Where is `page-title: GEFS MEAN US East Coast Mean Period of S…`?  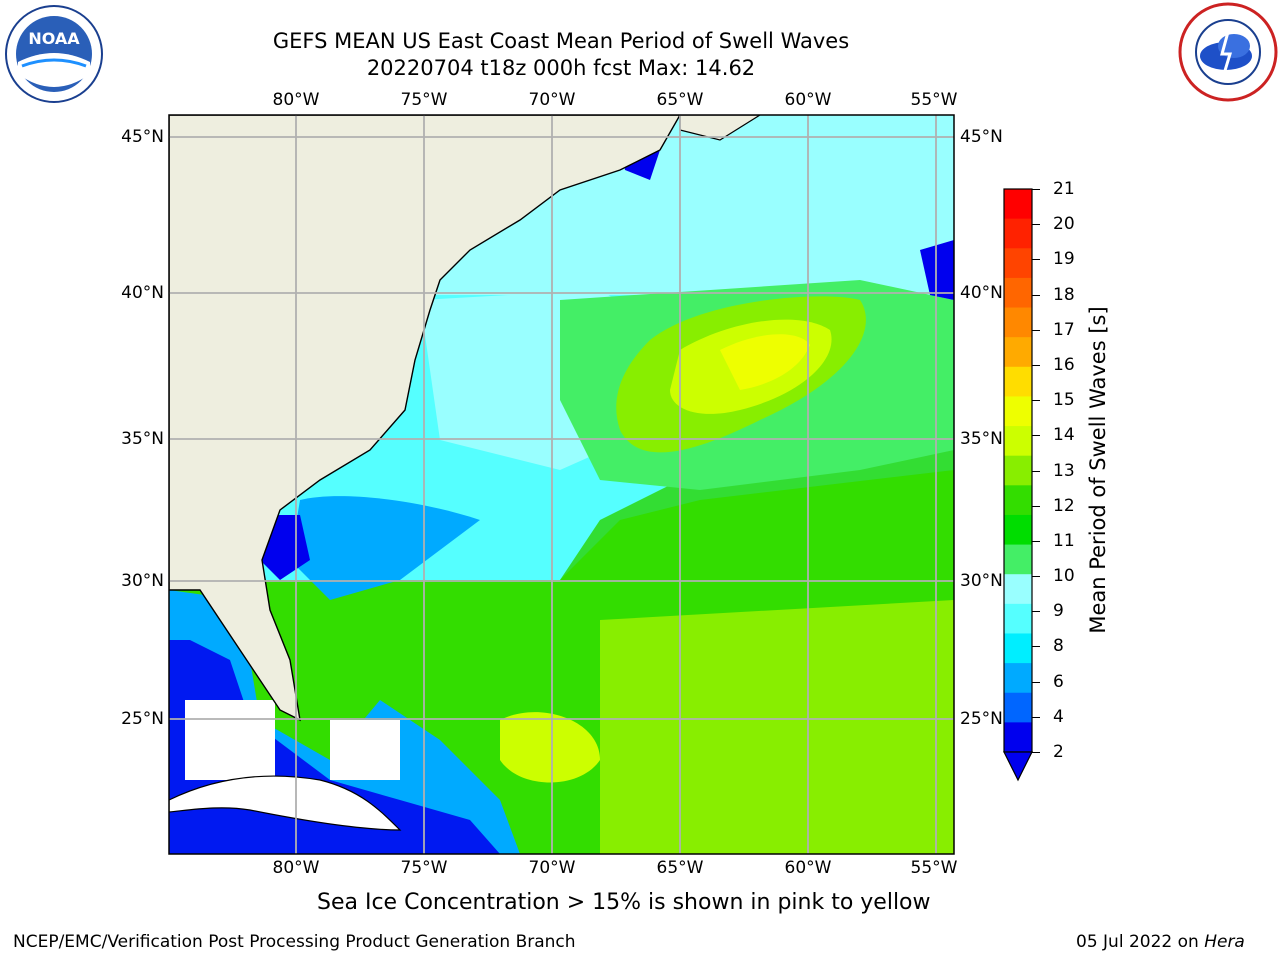 page-title: GEFS MEAN US East Coast Mean Period of S… is located at coordinates (561, 41).